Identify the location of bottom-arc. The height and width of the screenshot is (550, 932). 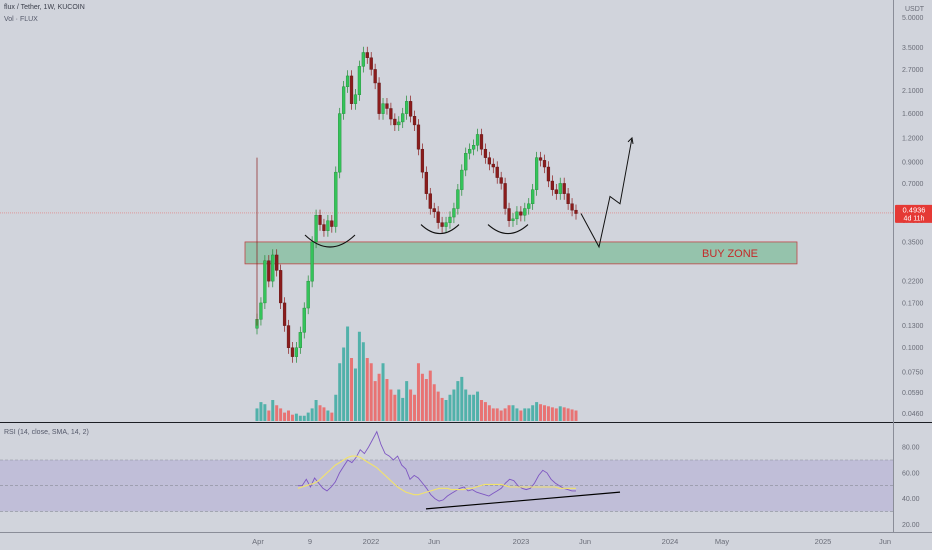
(440, 229).